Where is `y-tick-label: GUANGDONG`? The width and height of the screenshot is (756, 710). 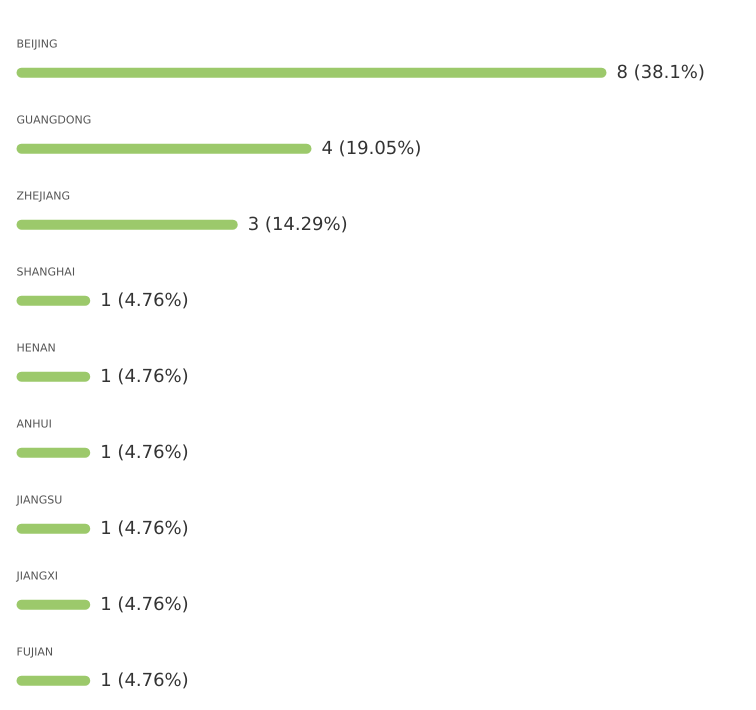
y-tick-label: GUANGDONG is located at coordinates (54, 119).